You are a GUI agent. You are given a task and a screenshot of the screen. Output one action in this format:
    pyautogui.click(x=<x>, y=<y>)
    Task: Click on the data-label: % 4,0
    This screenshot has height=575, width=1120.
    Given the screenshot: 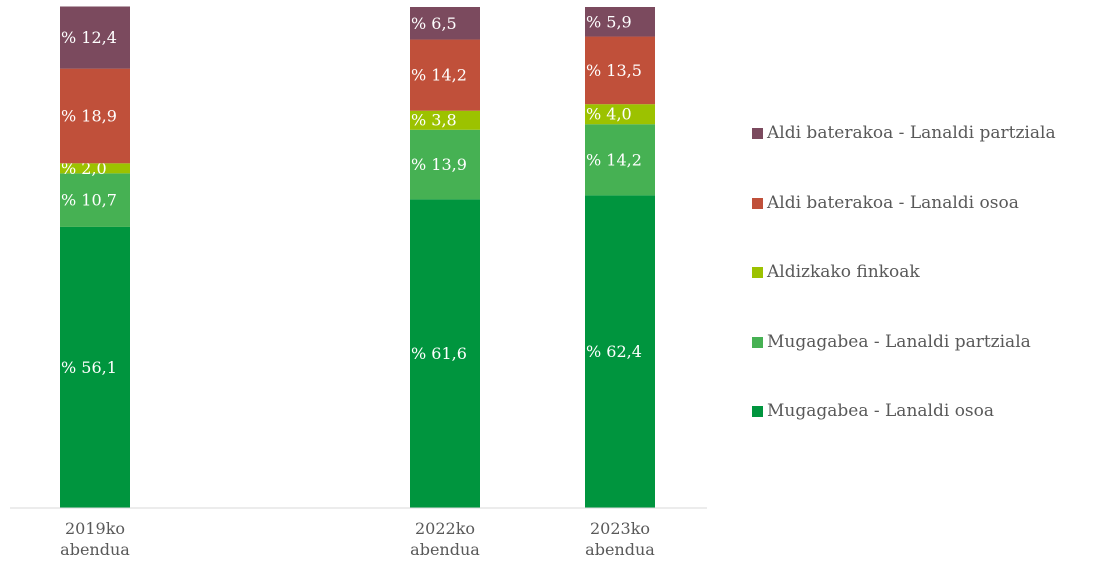 What is the action you would take?
    pyautogui.click(x=609, y=114)
    